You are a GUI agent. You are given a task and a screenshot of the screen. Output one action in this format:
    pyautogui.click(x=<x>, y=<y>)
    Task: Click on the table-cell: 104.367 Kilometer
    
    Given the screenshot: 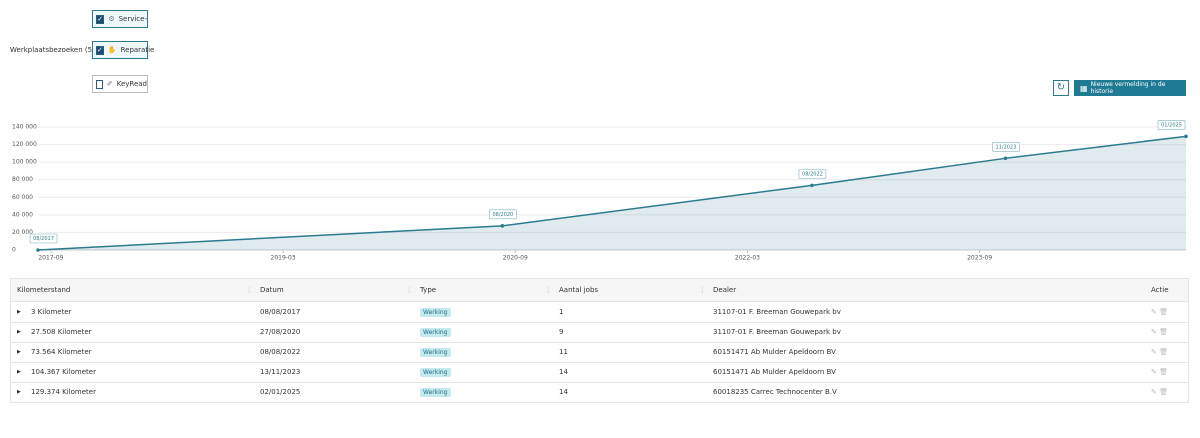 What is the action you would take?
    pyautogui.click(x=63, y=372)
    